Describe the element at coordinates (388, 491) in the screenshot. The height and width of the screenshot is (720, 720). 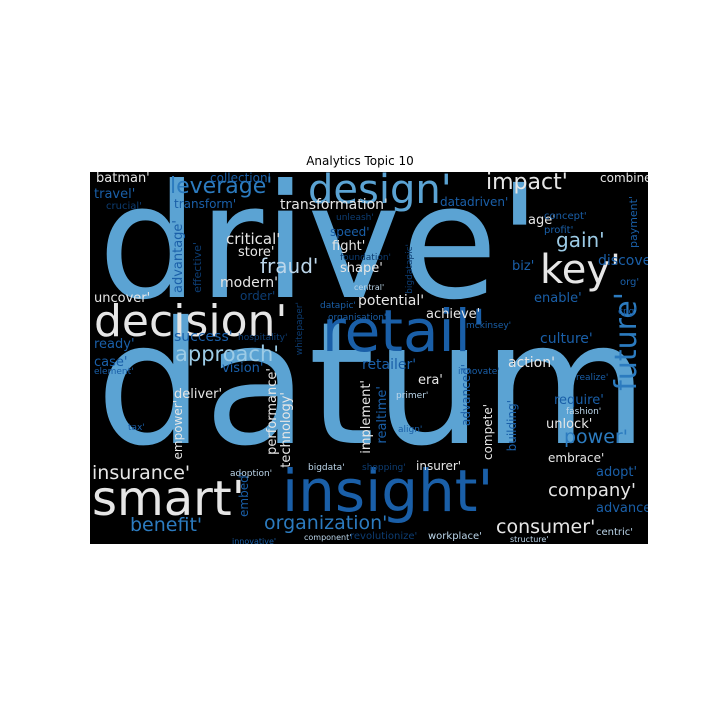
I see `word-insight: insight'` at that location.